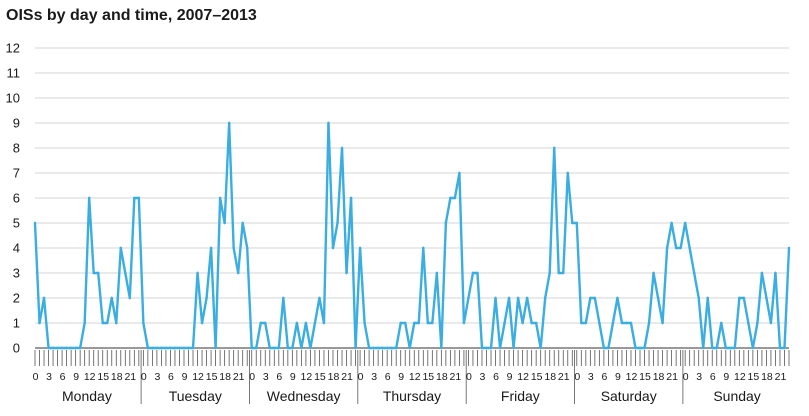 The height and width of the screenshot is (416, 809). What do you see at coordinates (736, 396) in the screenshot?
I see `day-label: Sunday` at bounding box center [736, 396].